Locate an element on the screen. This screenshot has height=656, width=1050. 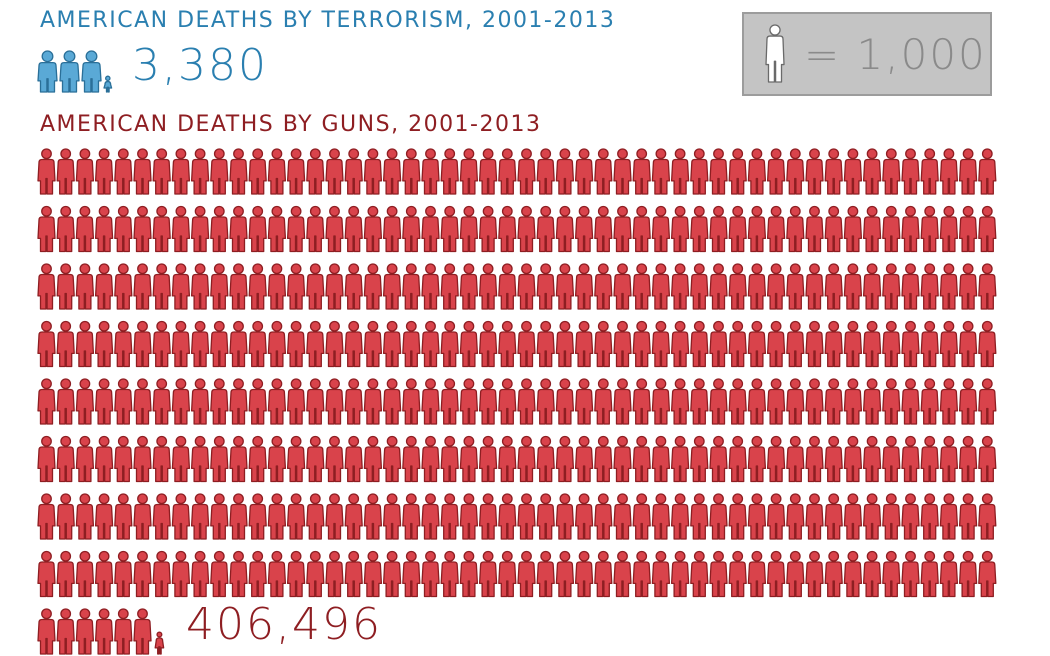
guns-title: AMERICAN DEATHS BY GUNS, 2001-2013 is located at coordinates (291, 124).